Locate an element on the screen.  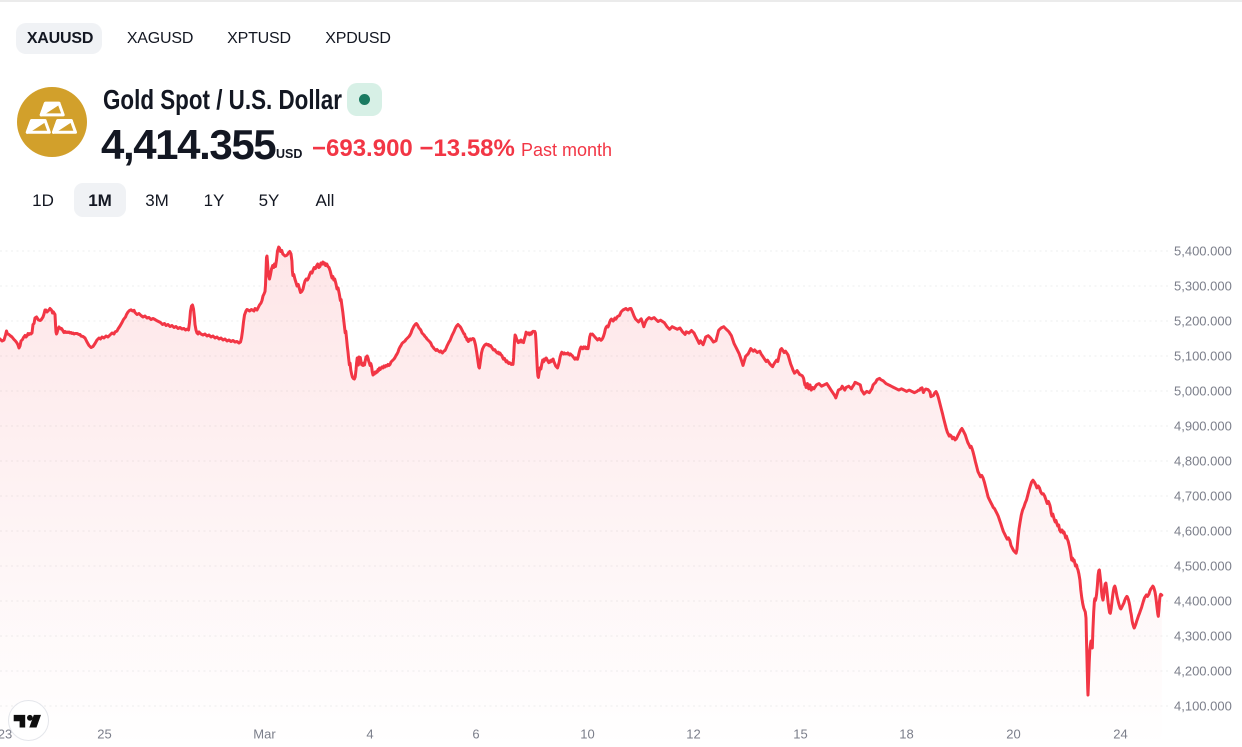
svg-text: 5,400.000 is located at coordinates (1203, 251).